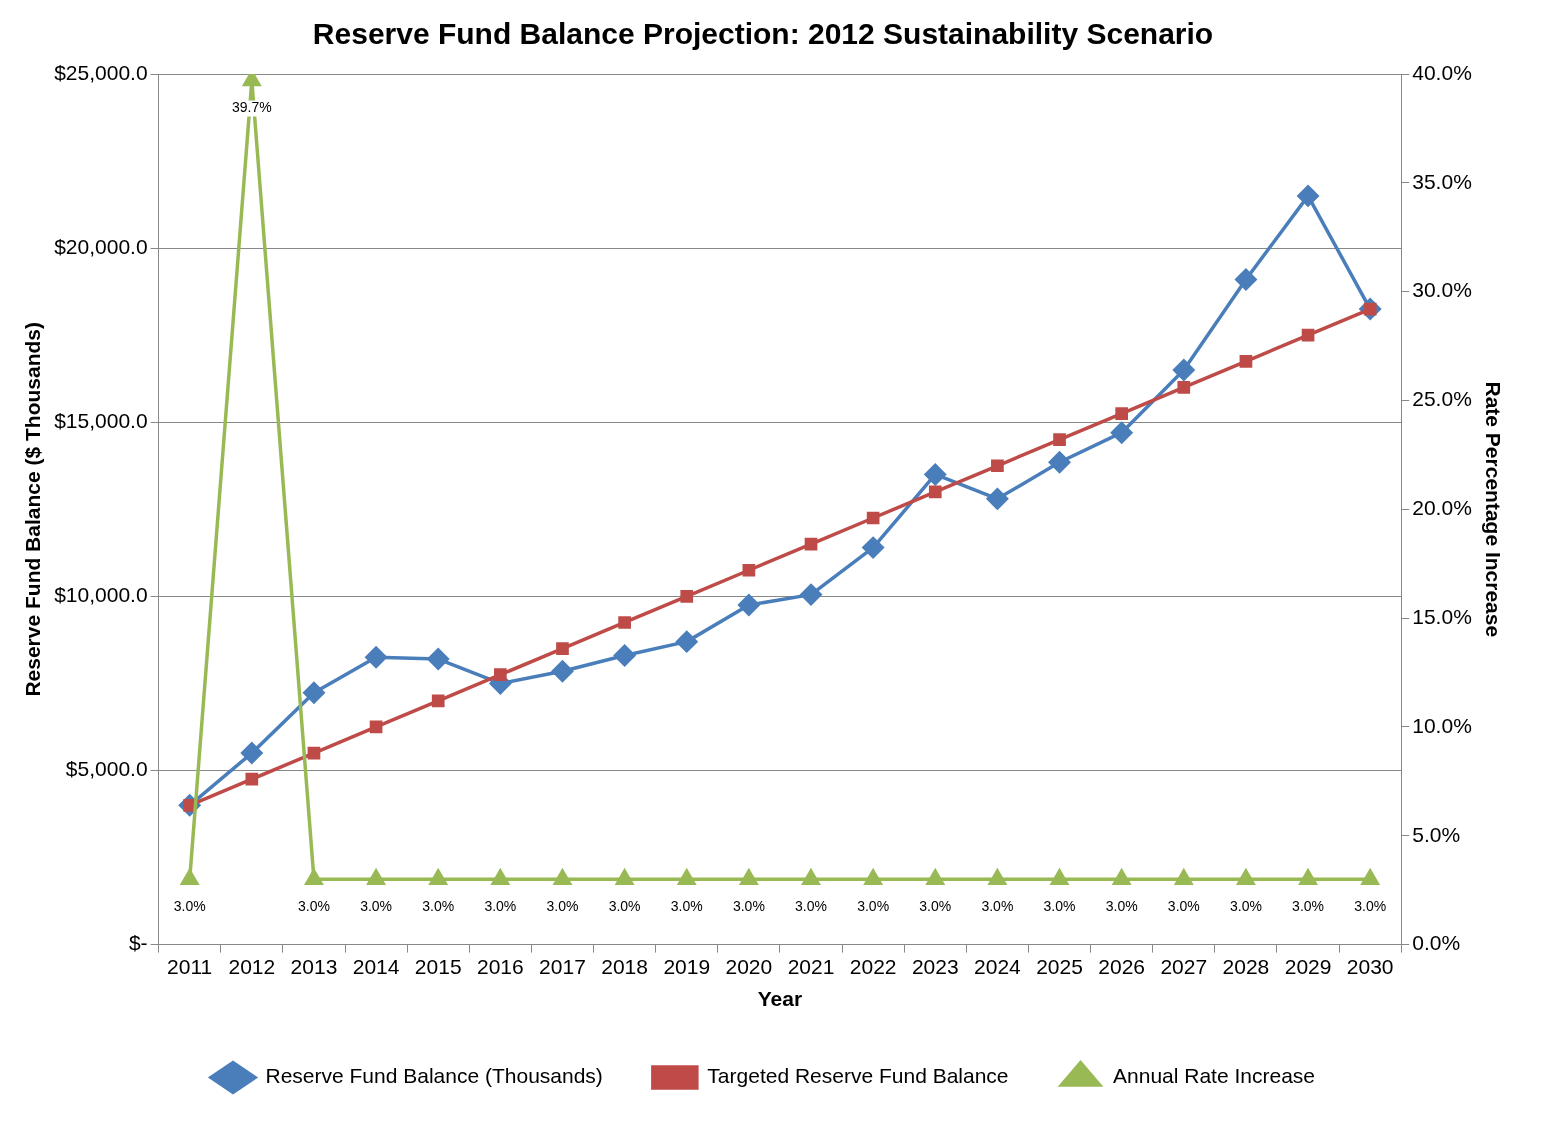 The width and height of the screenshot is (1543, 1124). I want to click on x-tick-label: 2017, so click(562, 966).